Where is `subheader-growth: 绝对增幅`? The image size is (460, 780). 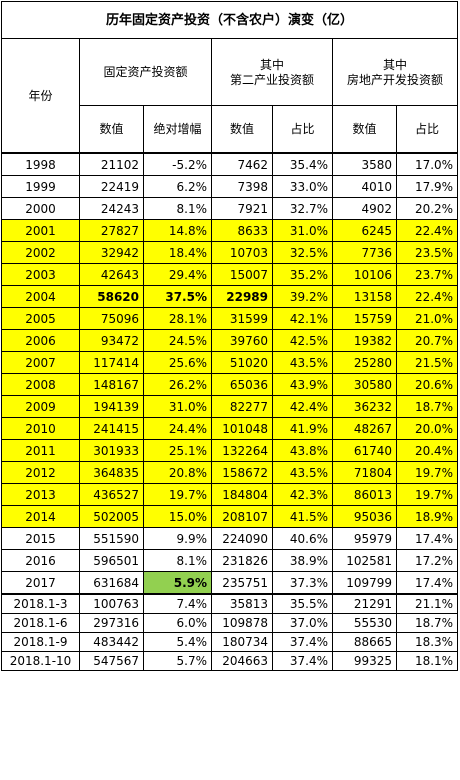
subheader-growth: 绝对增幅 is located at coordinates (177, 129).